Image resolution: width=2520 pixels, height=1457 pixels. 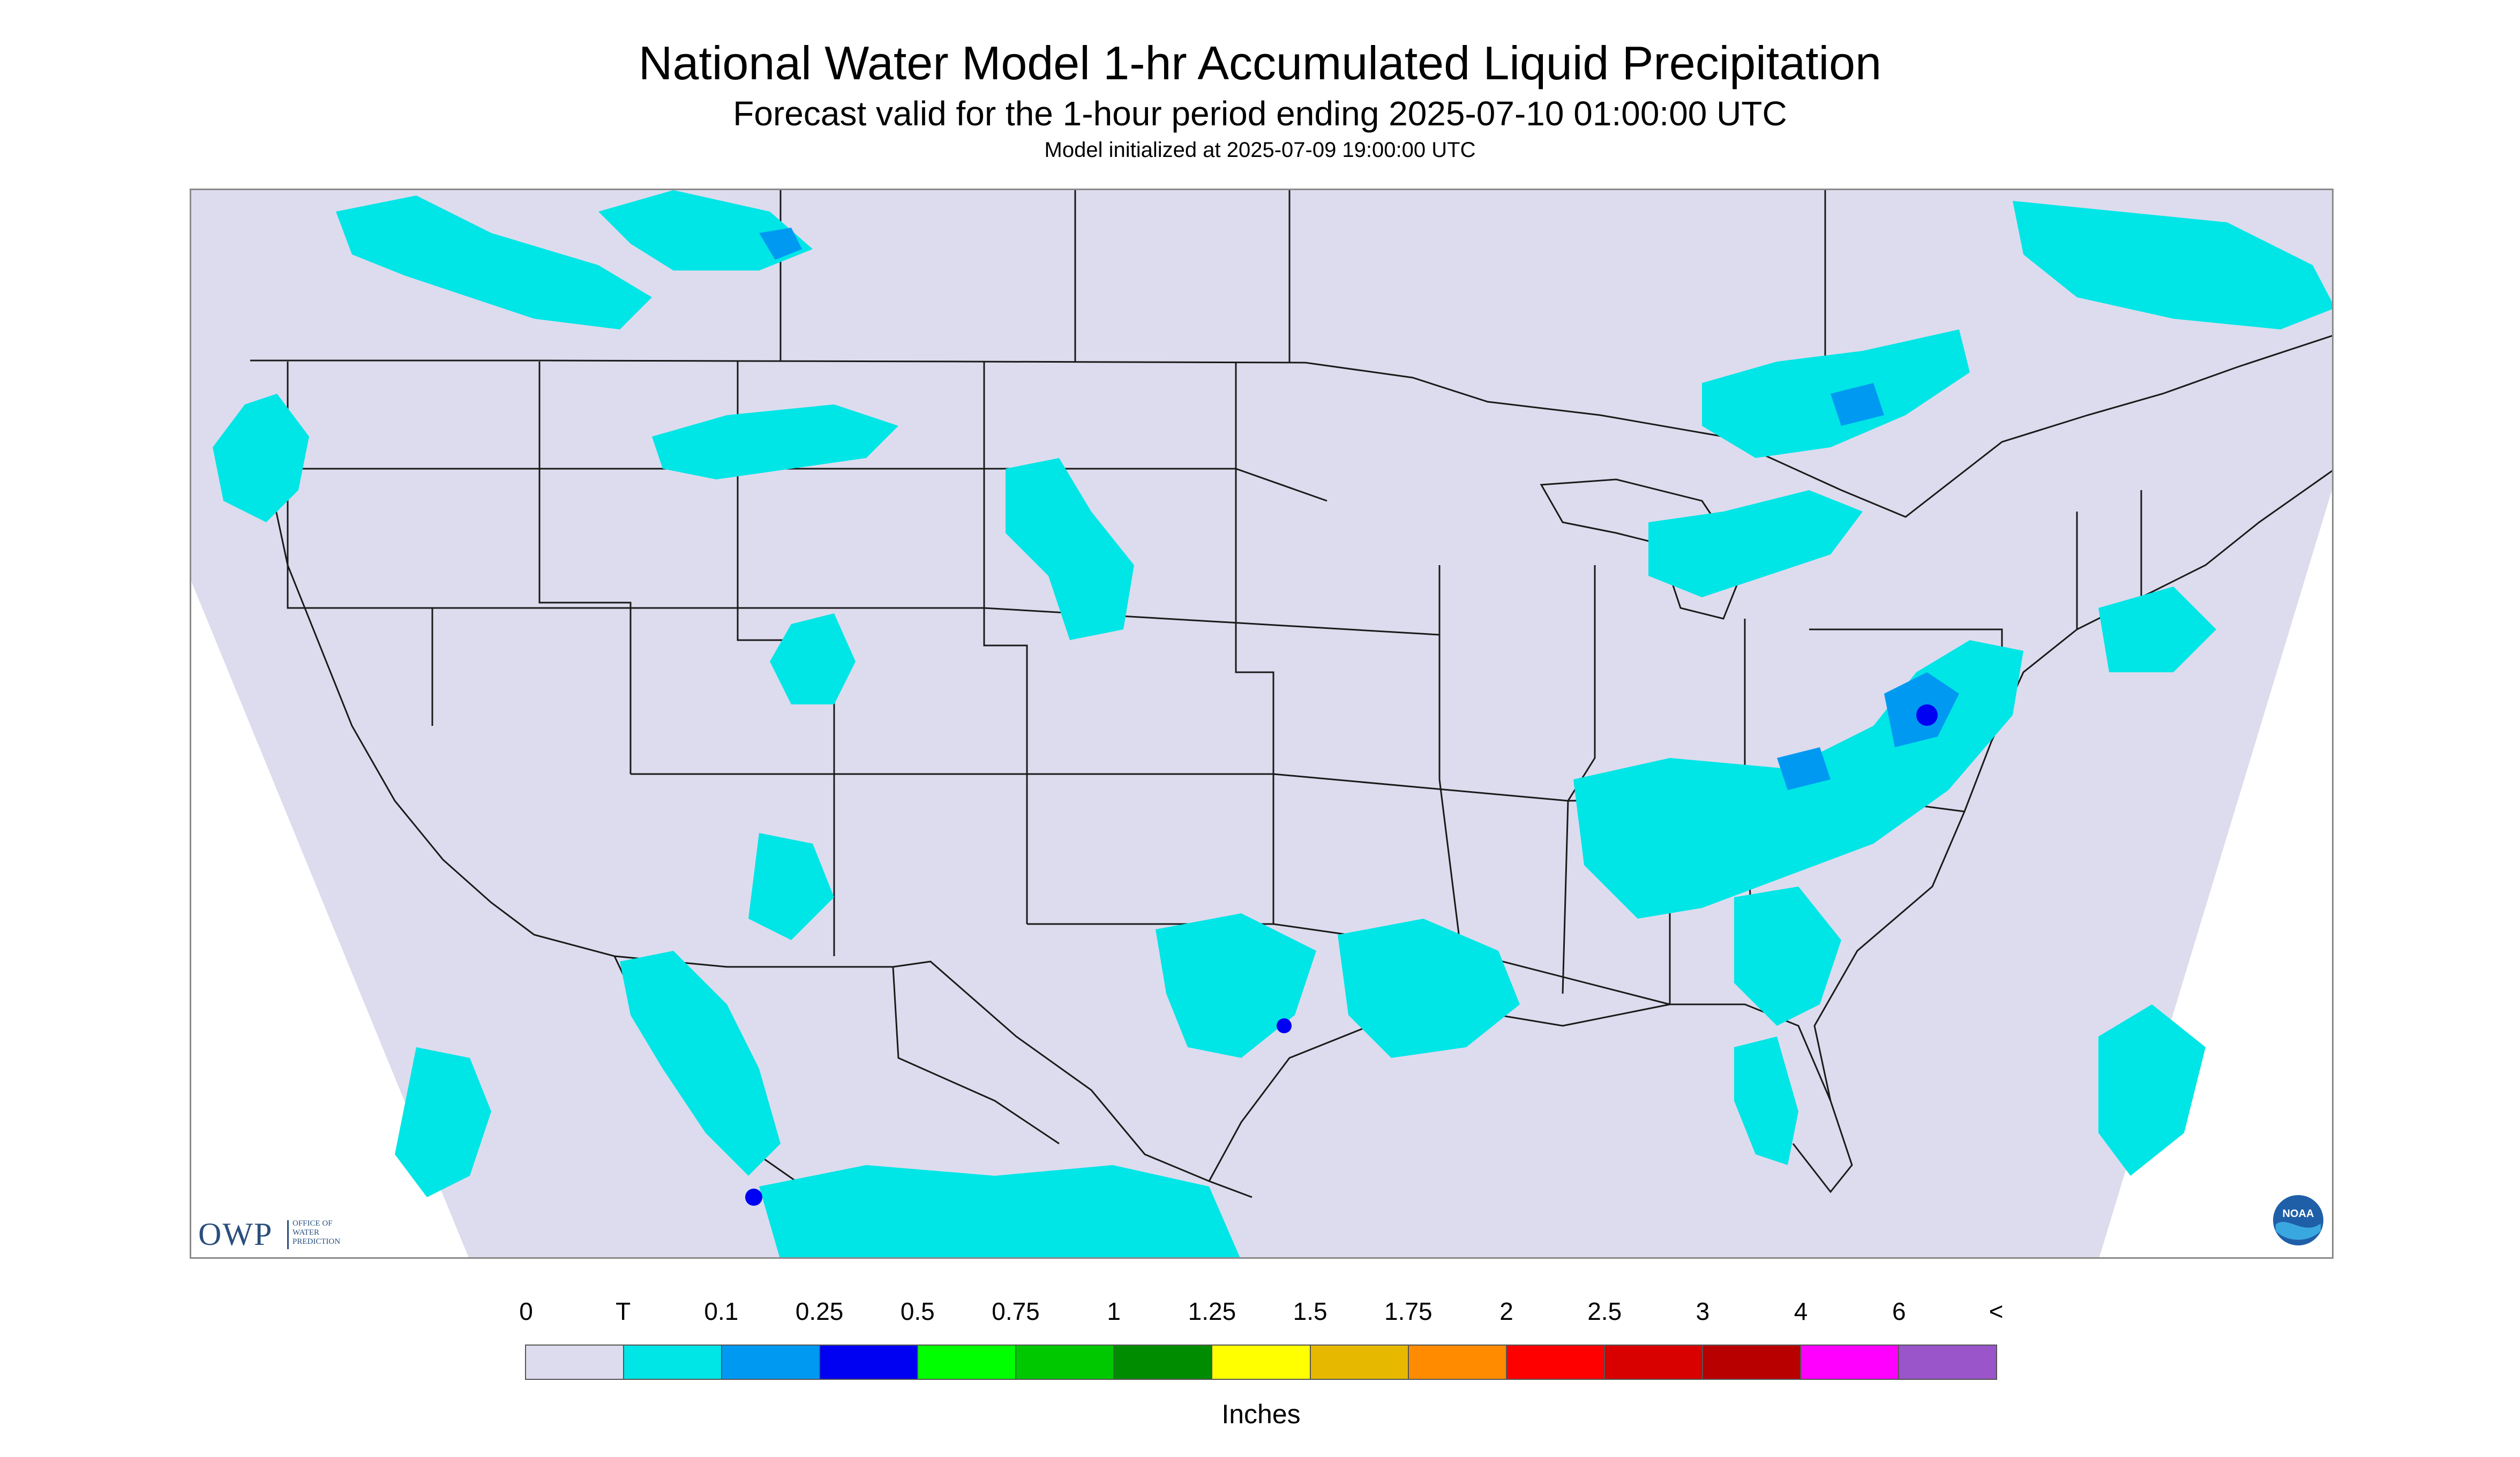 I want to click on owp-sub-line-2: WATER, so click(x=305, y=1232).